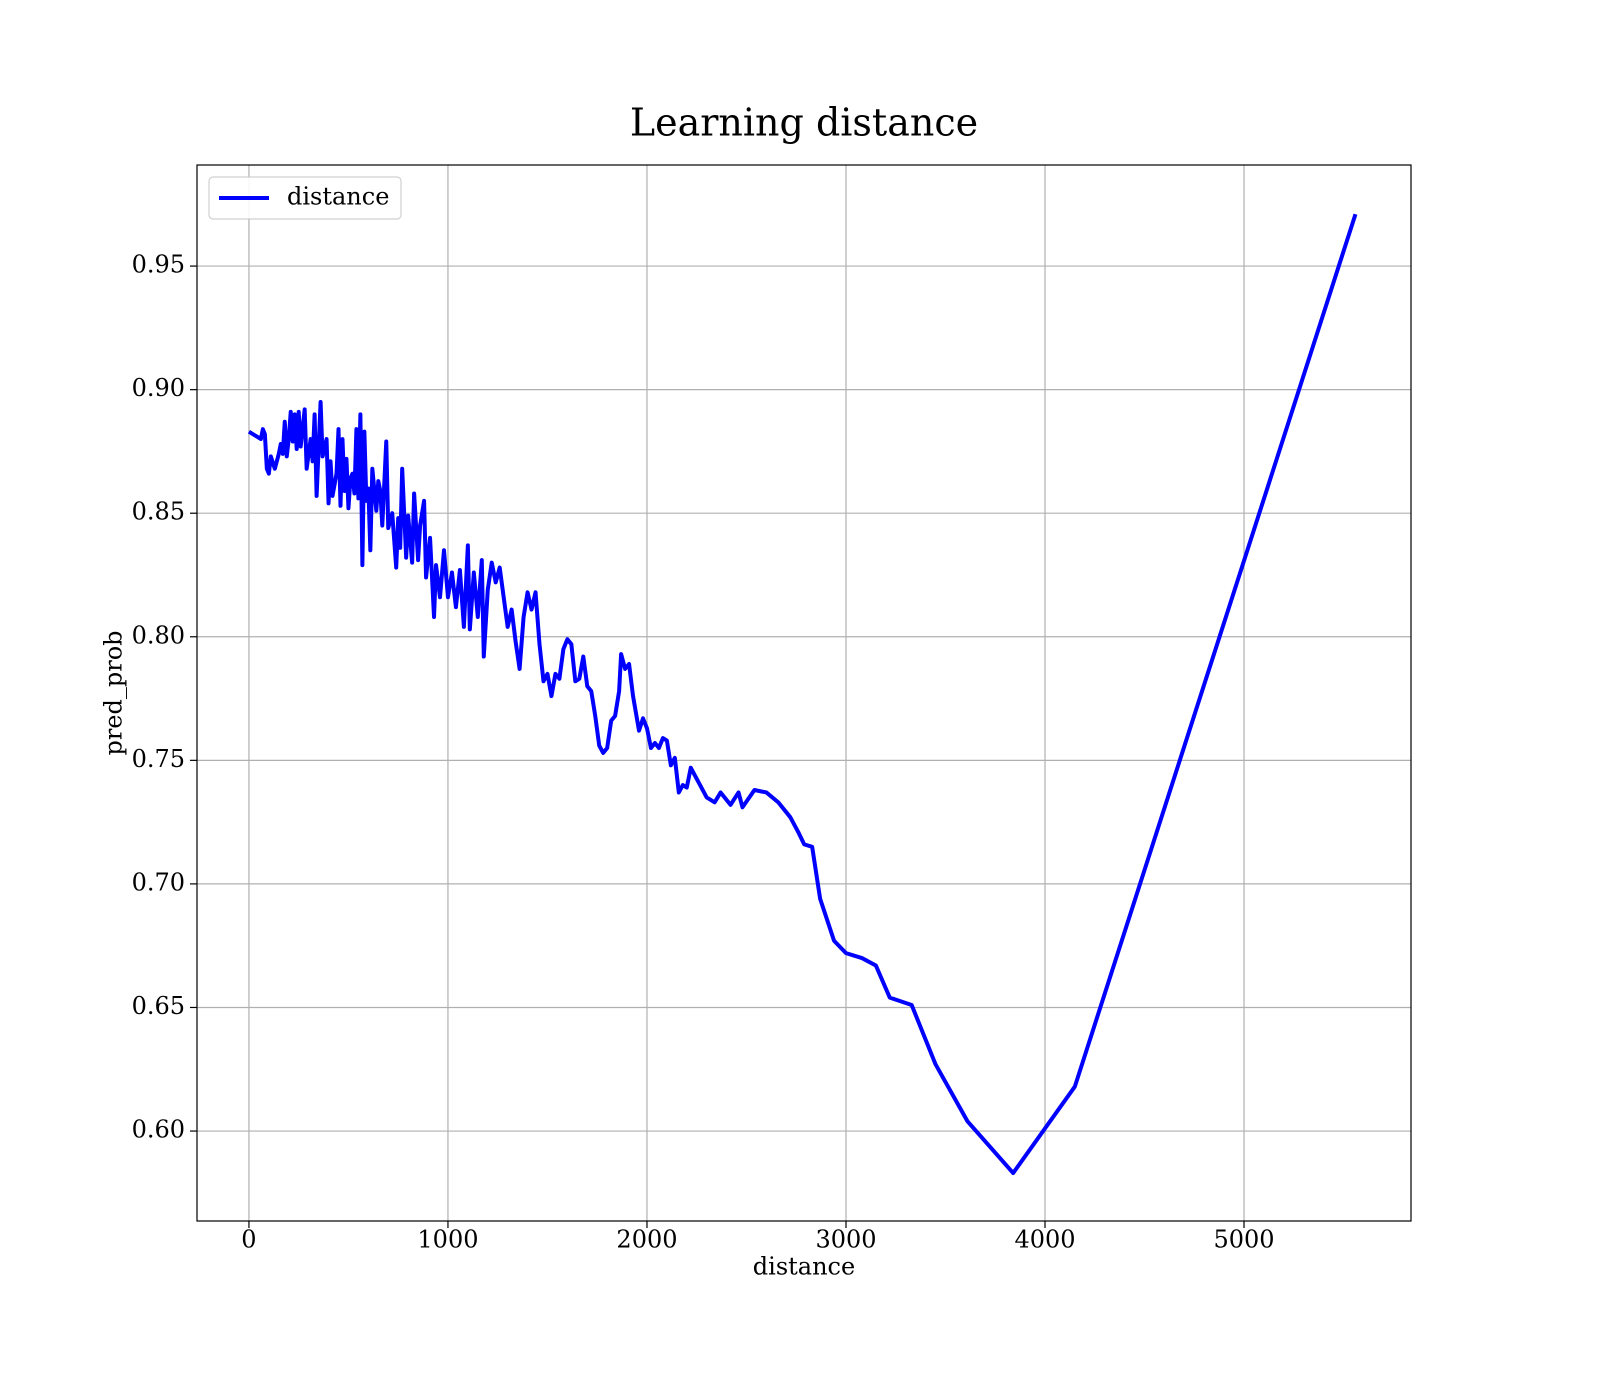 The image size is (1600, 1400). Describe the element at coordinates (248, 1240) in the screenshot. I see `x-tick-label: 0` at that location.